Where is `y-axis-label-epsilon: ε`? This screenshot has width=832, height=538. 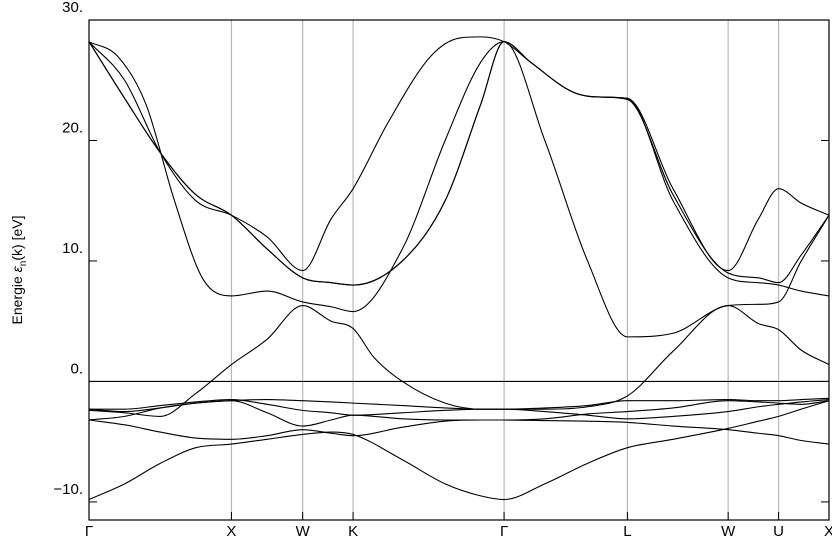 y-axis-label-epsilon: ε is located at coordinates (17, 268).